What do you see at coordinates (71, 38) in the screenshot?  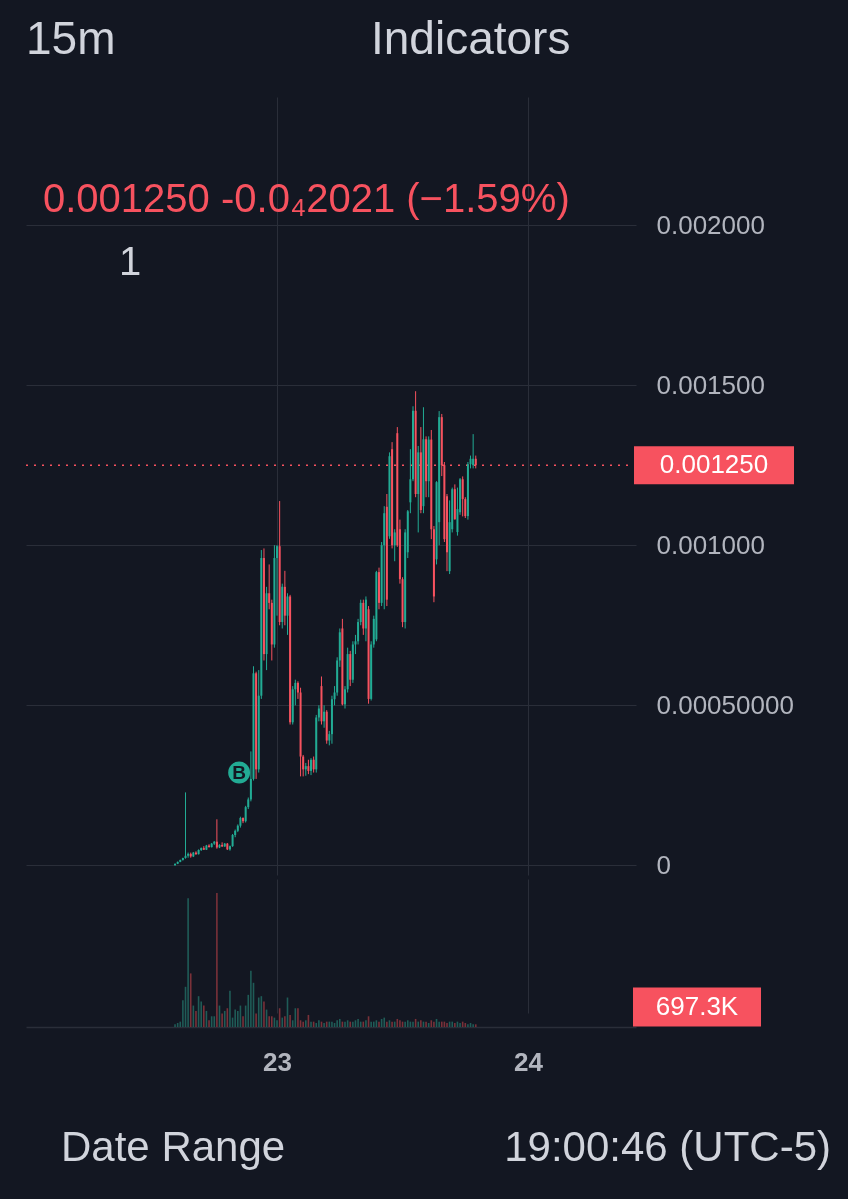 I see `text: 15m` at bounding box center [71, 38].